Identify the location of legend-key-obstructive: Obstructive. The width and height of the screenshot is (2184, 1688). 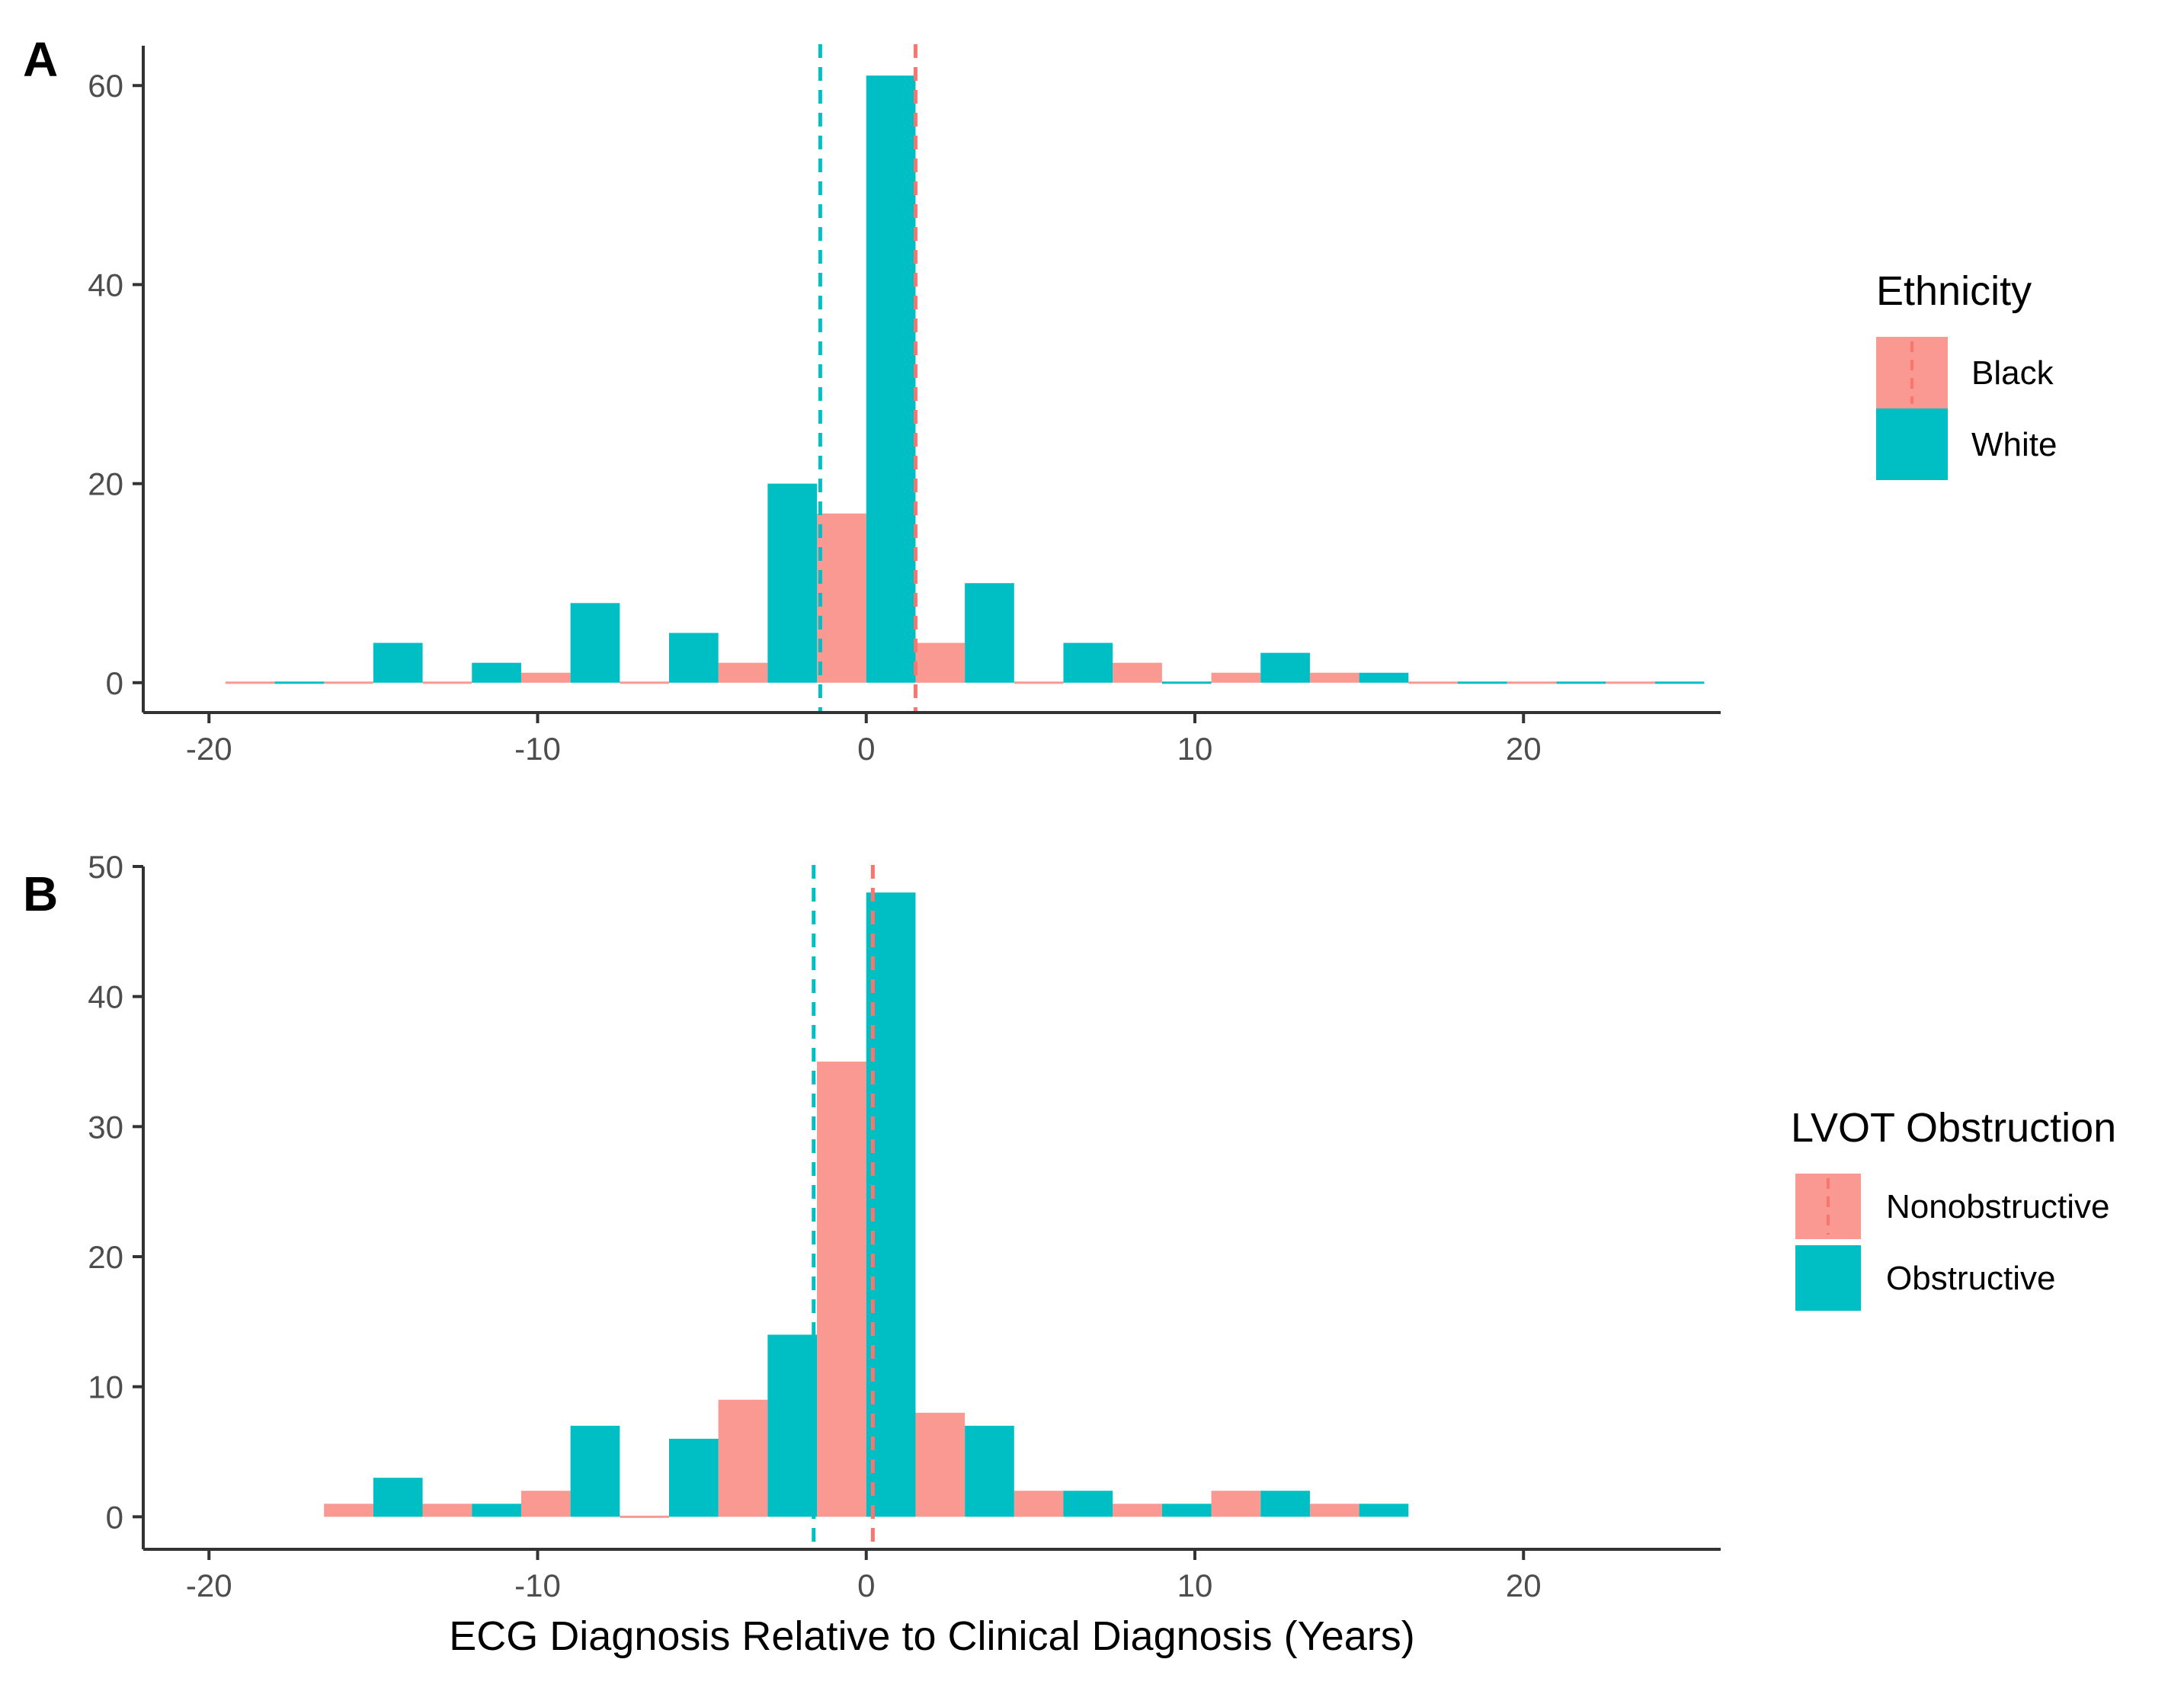
(1925, 1278).